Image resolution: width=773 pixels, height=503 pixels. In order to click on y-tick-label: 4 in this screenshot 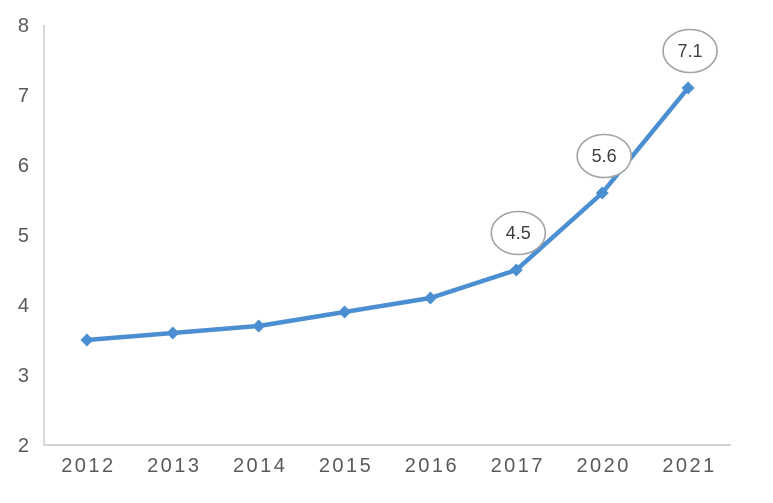, I will do `click(23, 306)`.